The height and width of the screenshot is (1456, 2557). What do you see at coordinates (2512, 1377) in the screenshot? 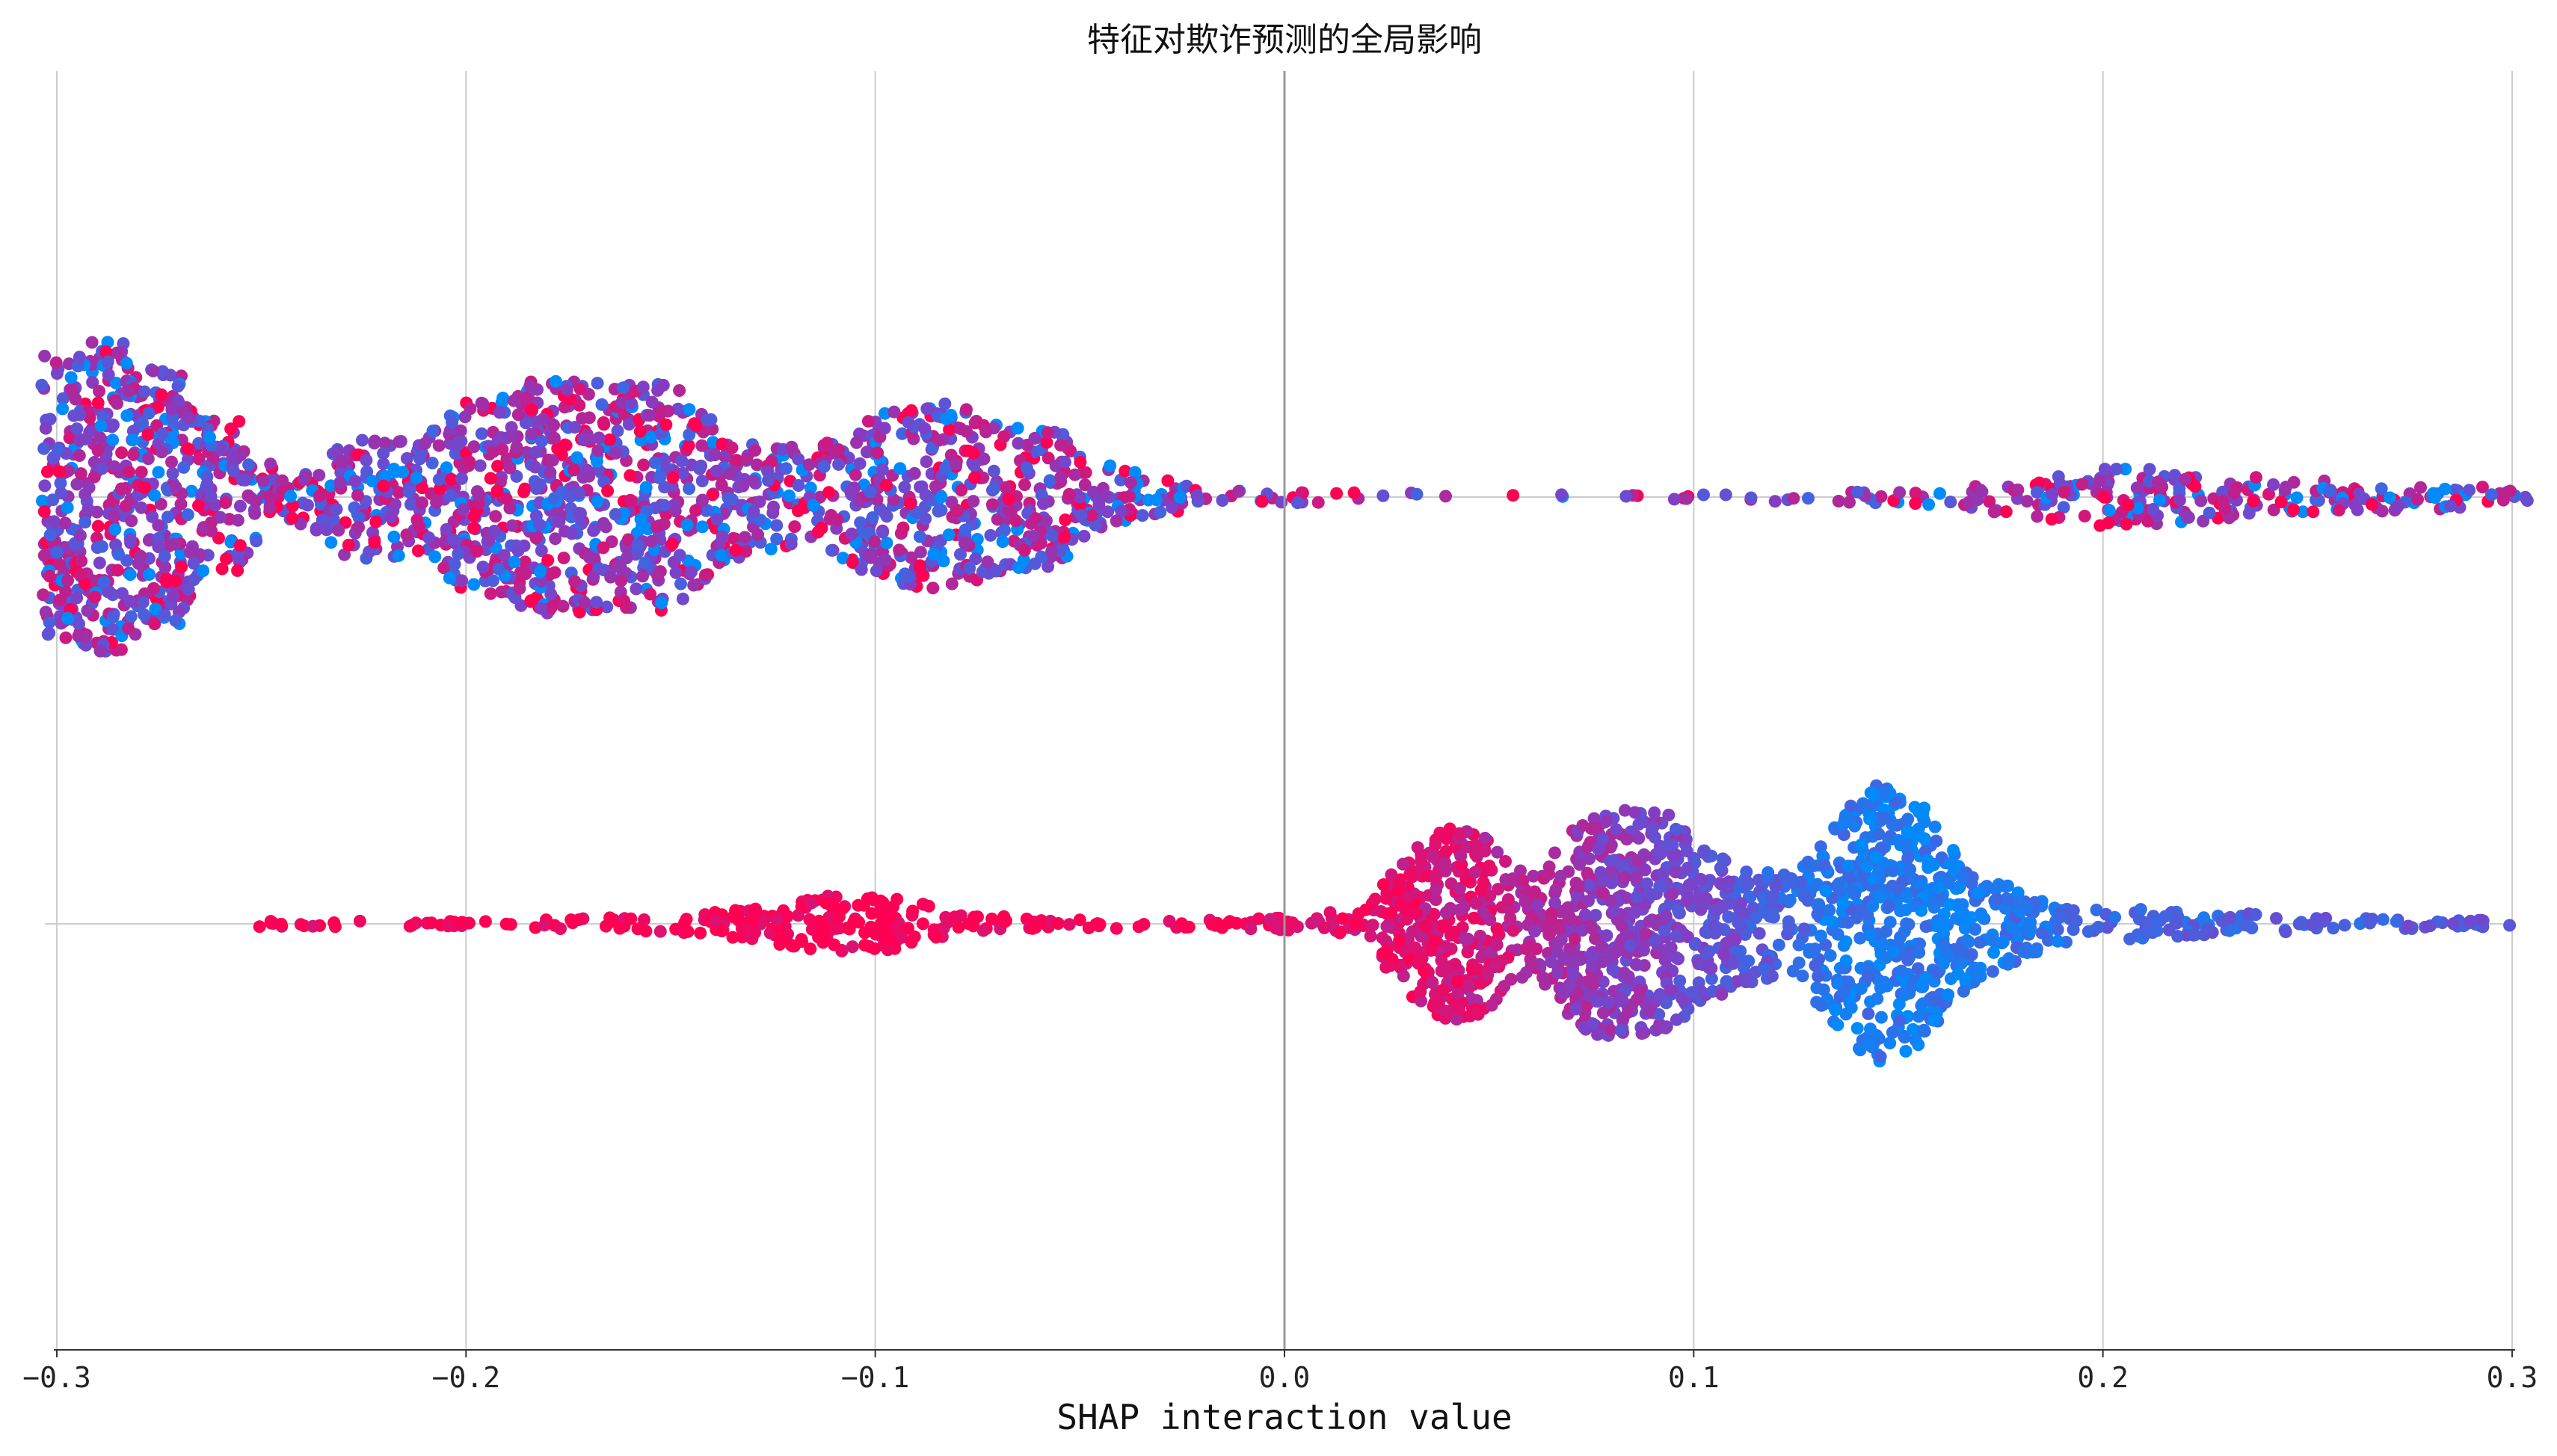
I see `x-tick-label: 0.3` at bounding box center [2512, 1377].